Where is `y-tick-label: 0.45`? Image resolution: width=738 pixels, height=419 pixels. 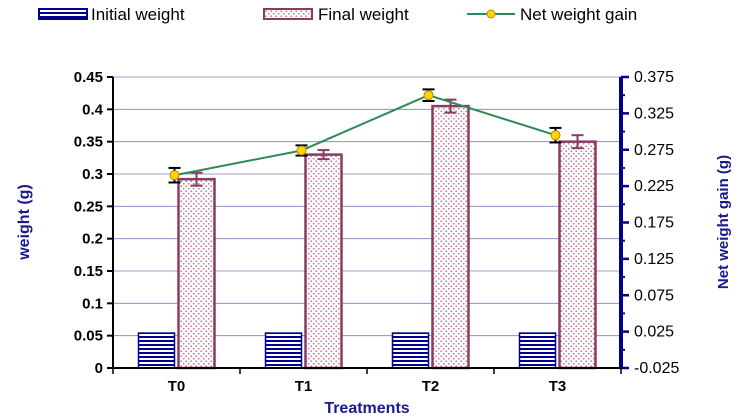 y-tick-label: 0.45 is located at coordinates (88, 77).